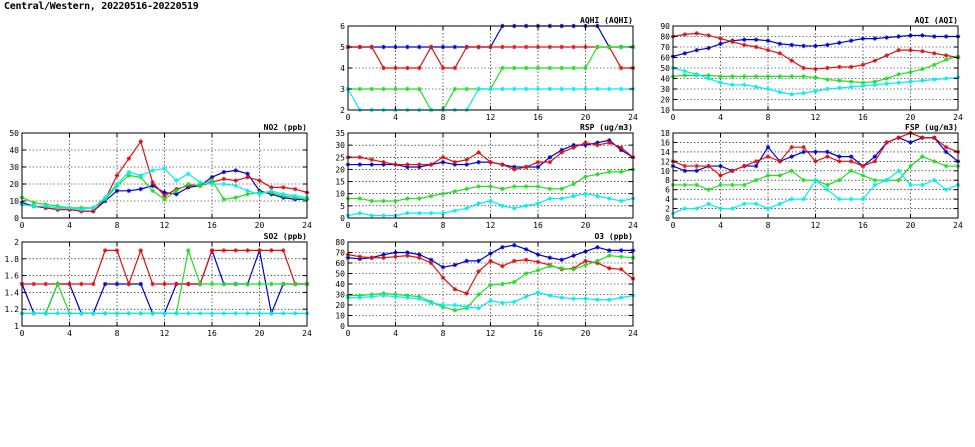  Describe the element at coordinates (165, 225) in the screenshot. I see `x-tick-label: 12` at that location.